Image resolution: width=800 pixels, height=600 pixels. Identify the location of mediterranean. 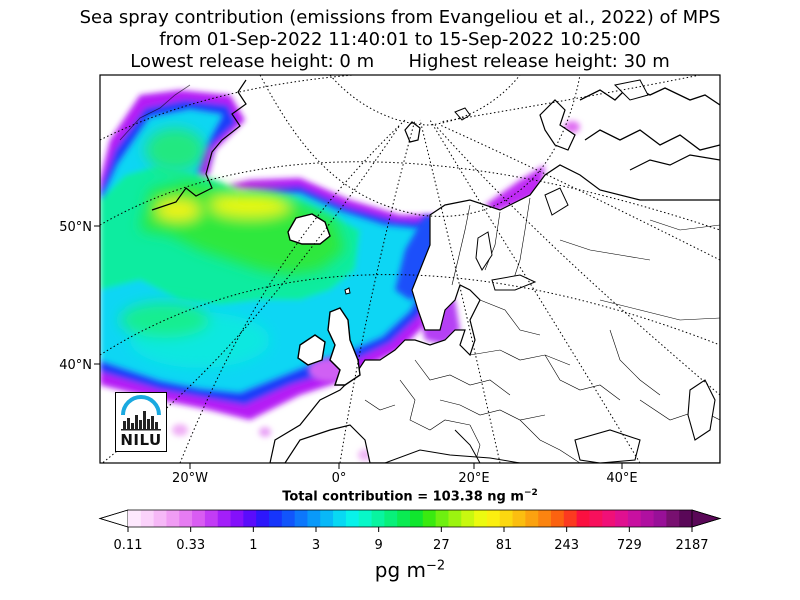
(452, 456).